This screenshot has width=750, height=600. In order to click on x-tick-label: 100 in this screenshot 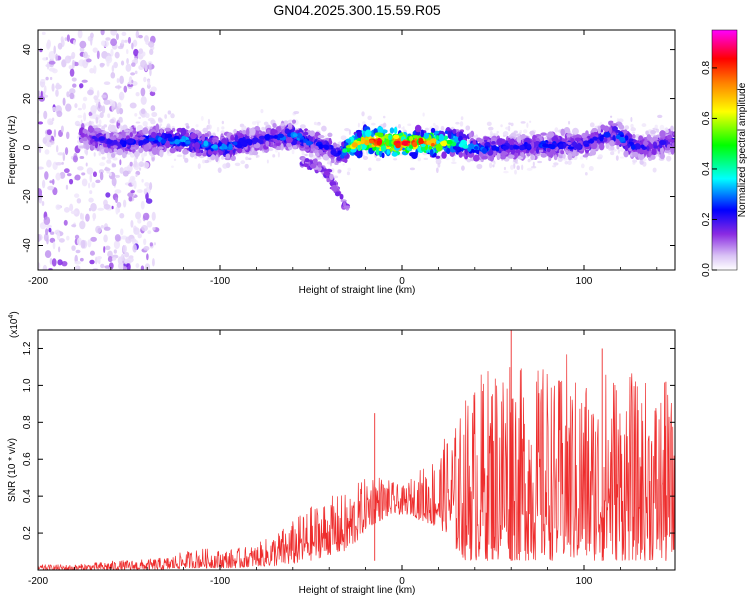, I will do `click(584, 581)`.